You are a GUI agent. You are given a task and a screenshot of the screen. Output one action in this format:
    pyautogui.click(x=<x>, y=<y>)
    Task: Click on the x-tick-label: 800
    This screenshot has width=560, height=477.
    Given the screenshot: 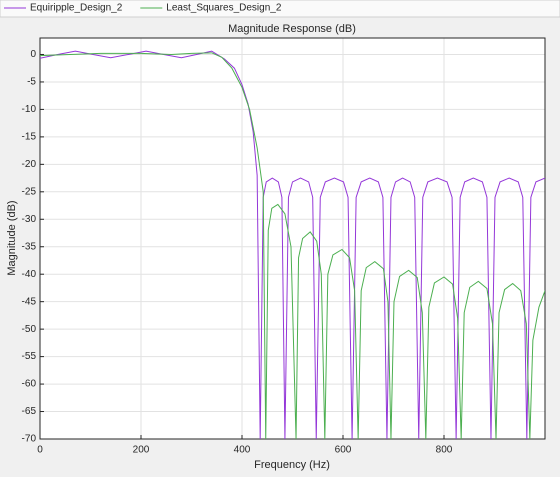 What is the action you would take?
    pyautogui.click(x=444, y=450)
    